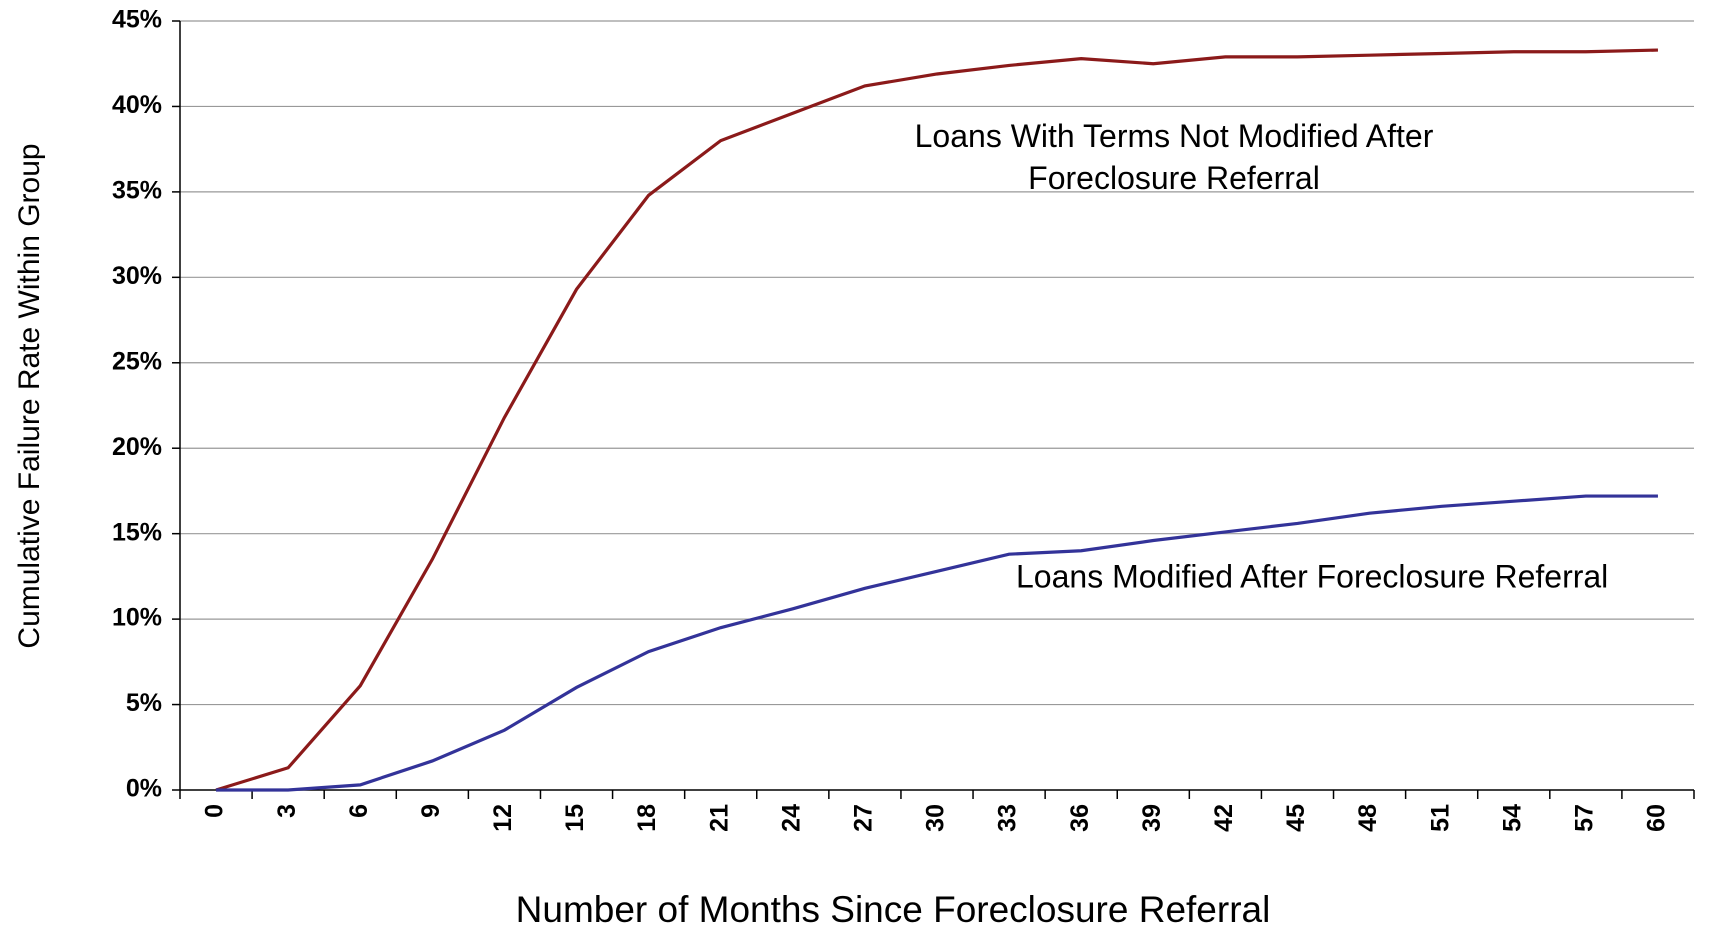 This screenshot has height=927, width=1719. I want to click on x-tick-label: 30, so click(936, 818).